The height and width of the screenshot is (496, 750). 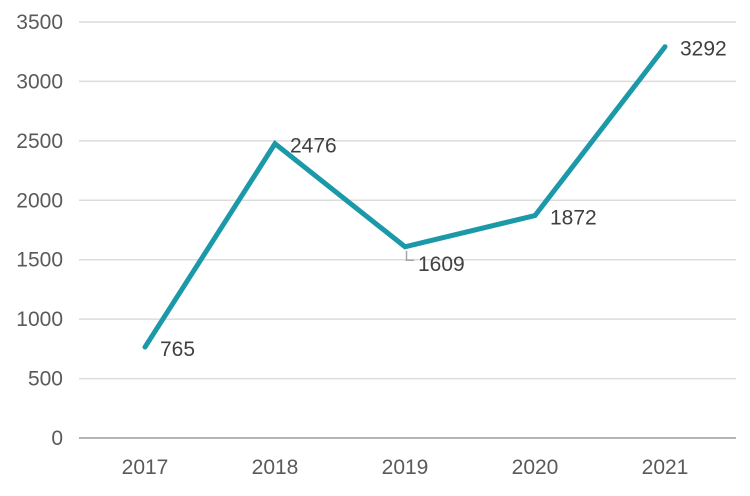 I want to click on y-axis-tick-label: 1500, so click(x=39, y=260).